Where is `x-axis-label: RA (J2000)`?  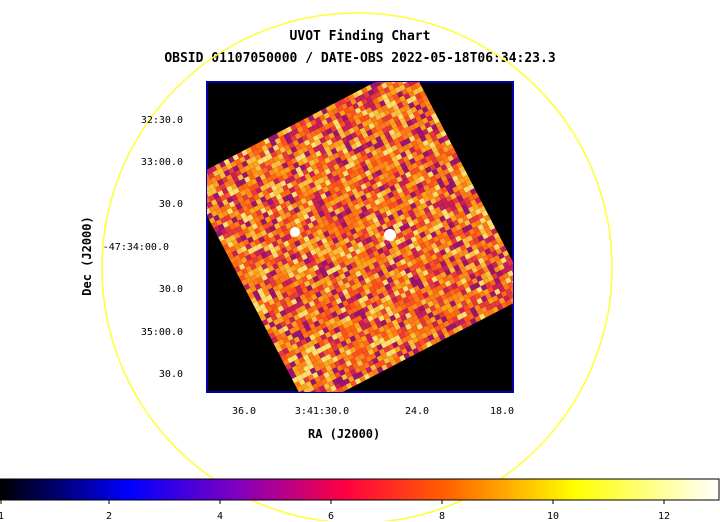
x-axis-label: RA (J2000) is located at coordinates (344, 434).